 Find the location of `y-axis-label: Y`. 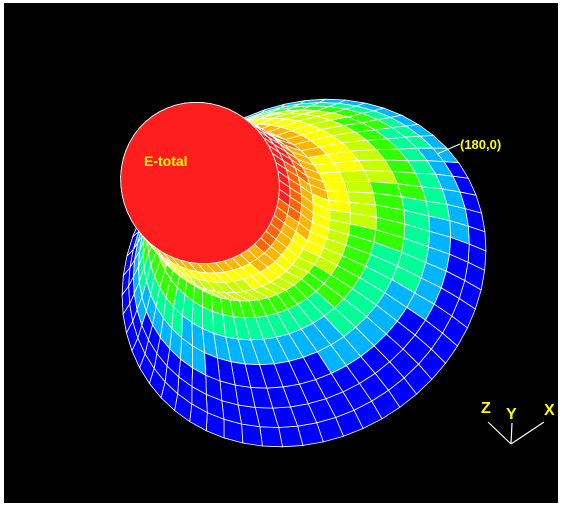

y-axis-label: Y is located at coordinates (511, 414).